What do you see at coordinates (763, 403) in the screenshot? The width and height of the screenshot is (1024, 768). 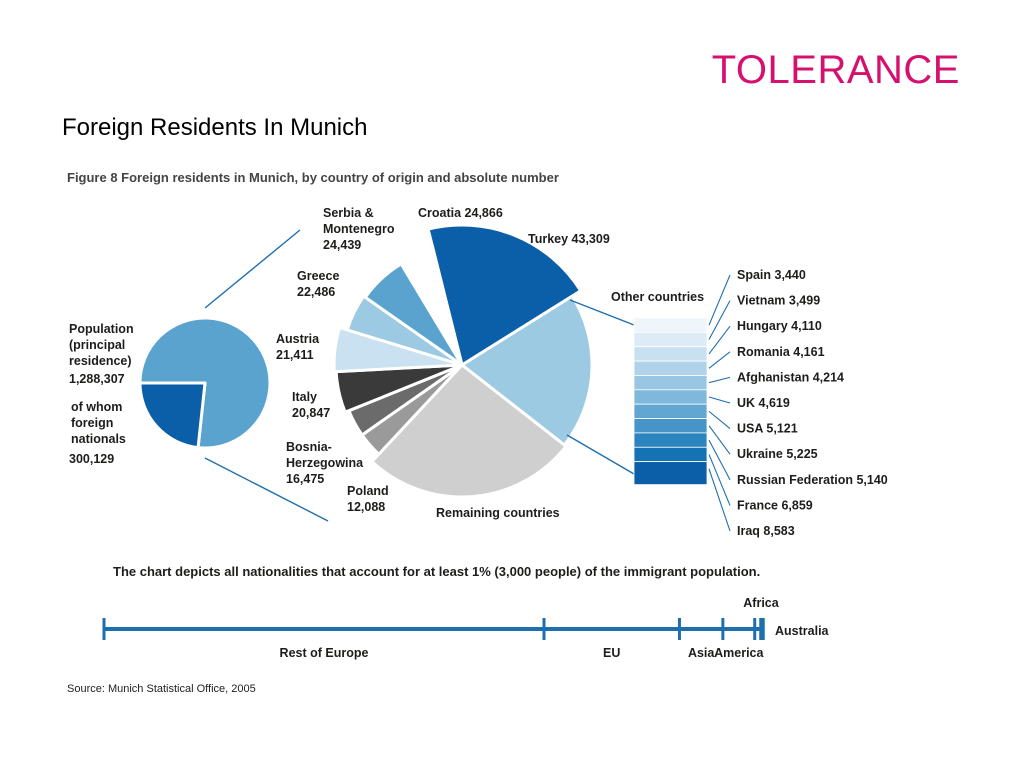 I see `other-countries-label-uk: UK 4,619` at bounding box center [763, 403].